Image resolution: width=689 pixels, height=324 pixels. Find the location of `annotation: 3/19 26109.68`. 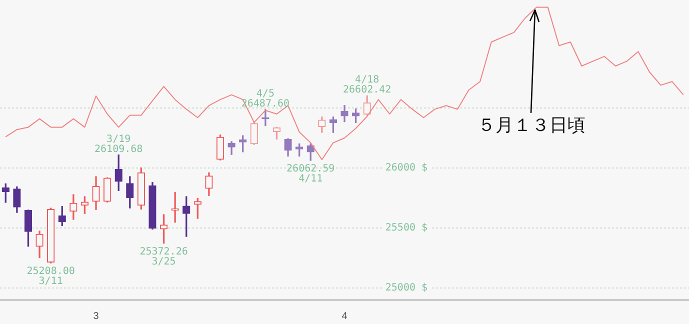

annotation: 3/19 26109.68 is located at coordinates (118, 144).